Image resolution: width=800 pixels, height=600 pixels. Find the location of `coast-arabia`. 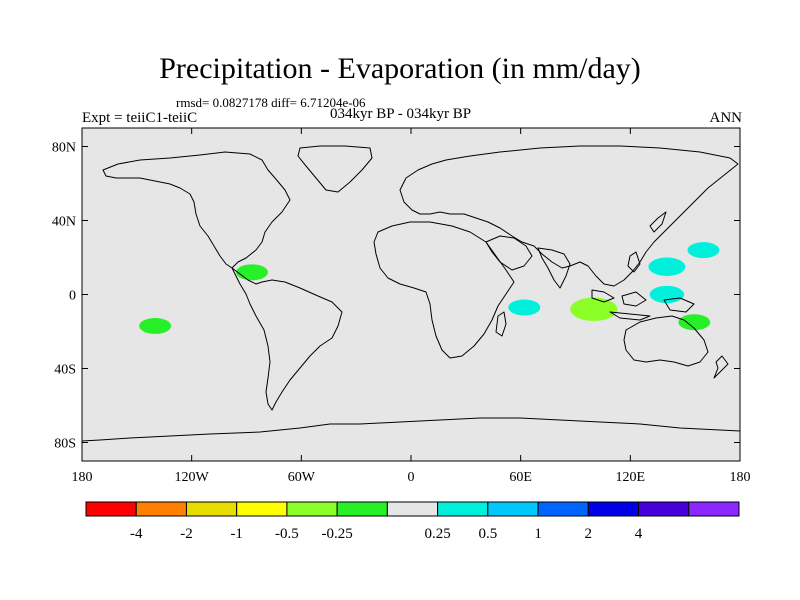

coast-arabia is located at coordinates (509, 253).